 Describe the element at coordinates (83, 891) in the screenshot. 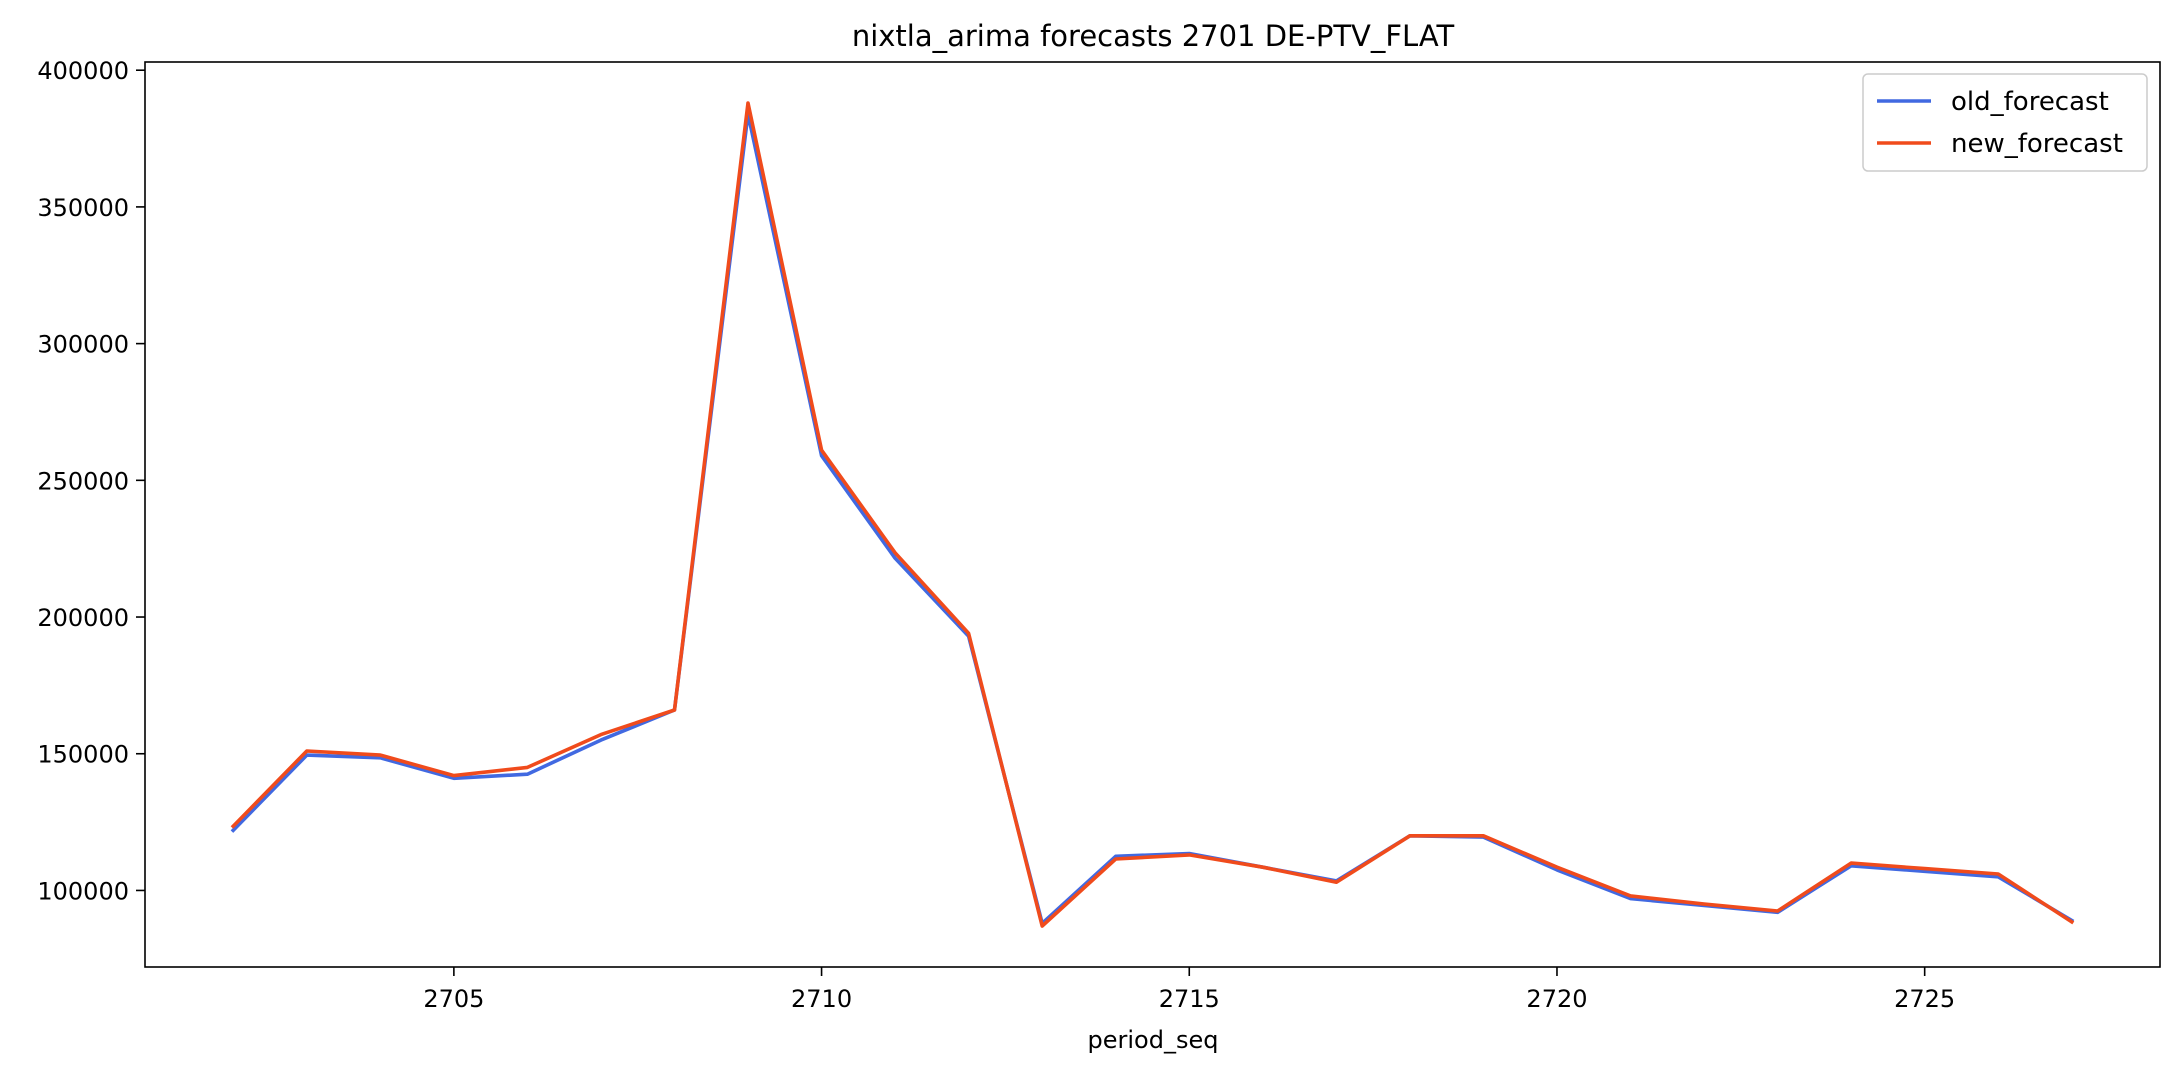

I see `y-tick-label: 100000` at that location.